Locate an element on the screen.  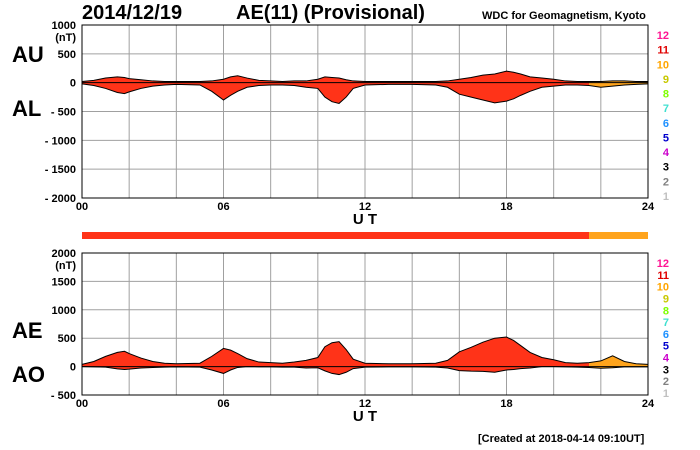
source-label: WDC for Geomagnetism, Kyoto is located at coordinates (564, 16).